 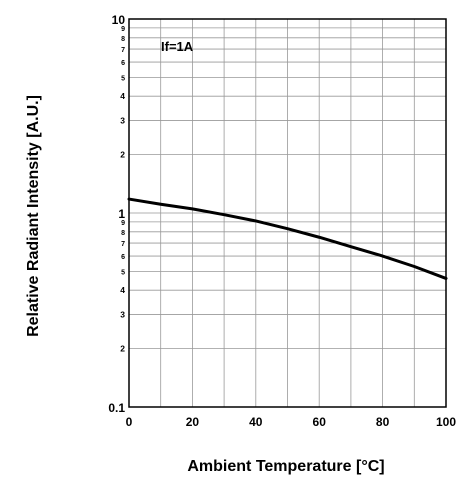 I want to click on curve-layer, so click(x=287, y=238).